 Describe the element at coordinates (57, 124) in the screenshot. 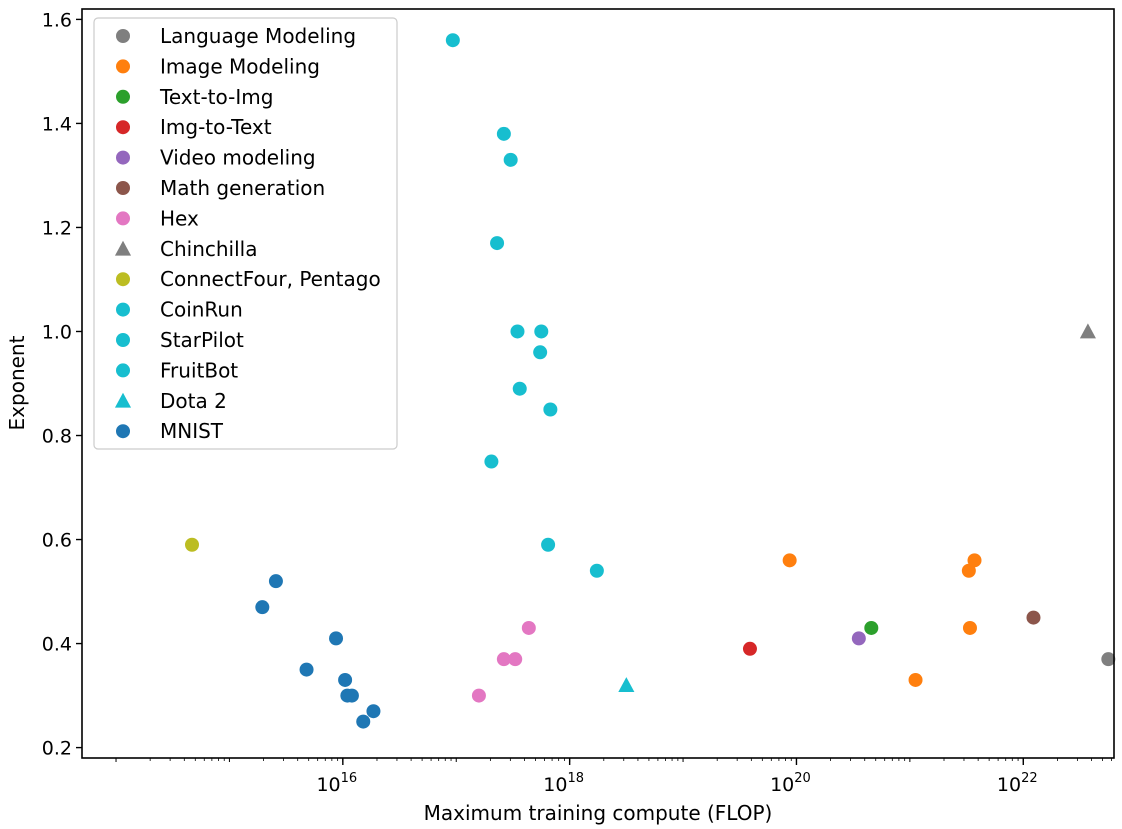

I see `y-tick-label: 1.4` at that location.